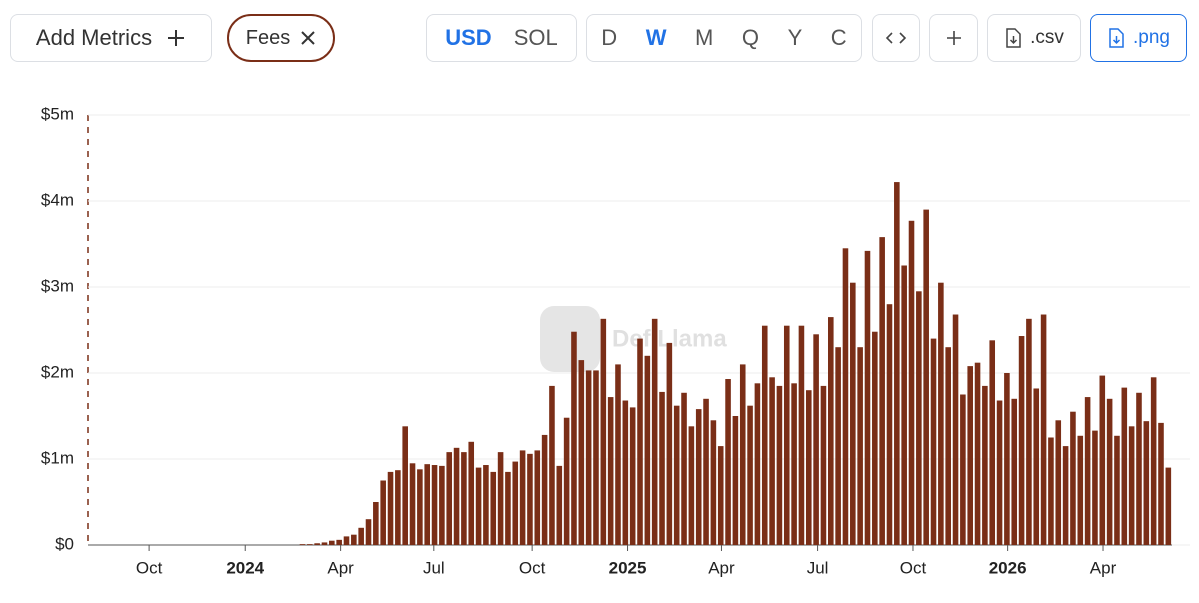 This screenshot has height=603, width=1199. I want to click on csv-button: .csv, so click(1034, 38).